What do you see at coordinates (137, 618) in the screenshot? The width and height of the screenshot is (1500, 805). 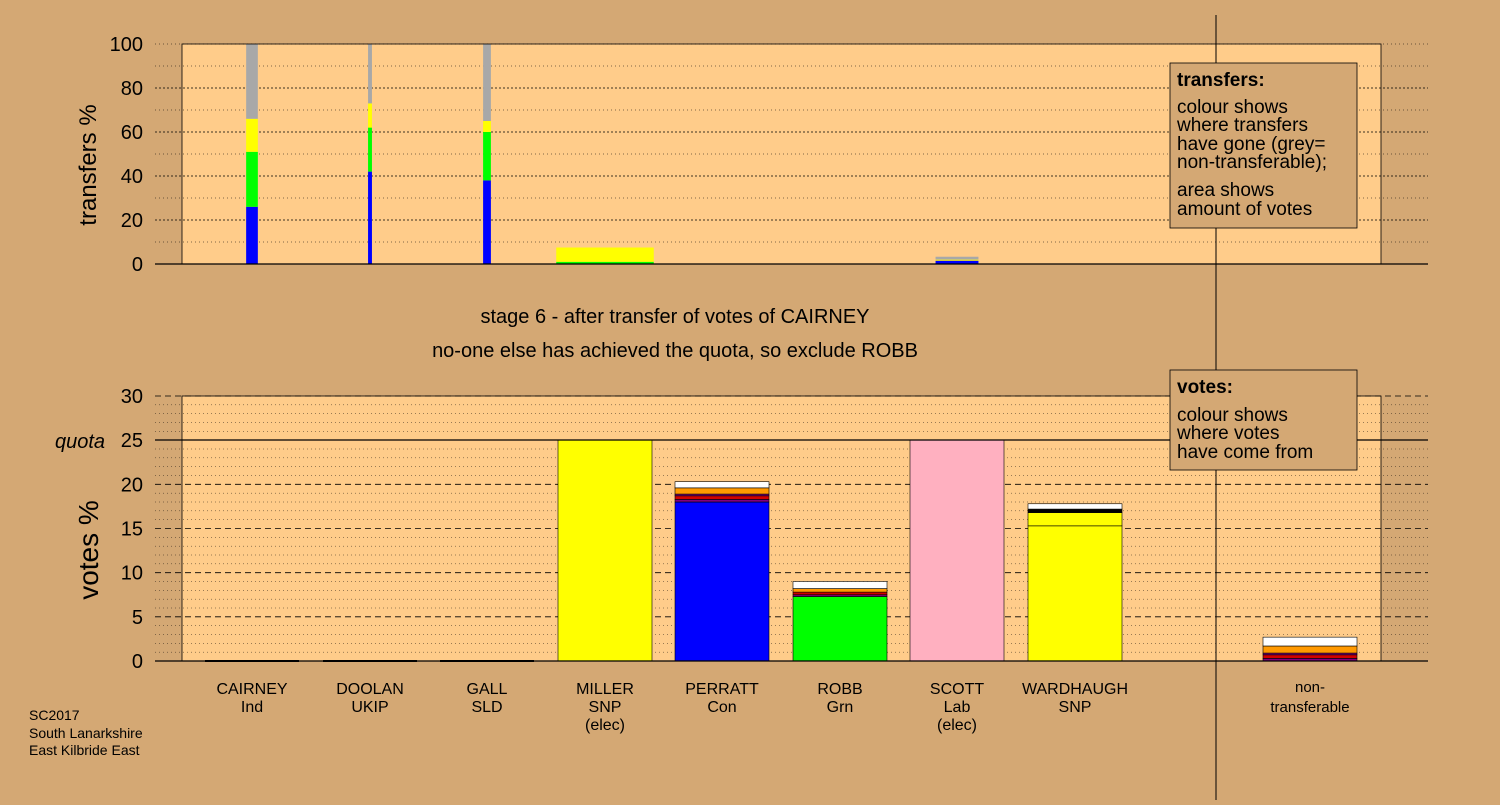 I see `tick-label: 5` at bounding box center [137, 618].